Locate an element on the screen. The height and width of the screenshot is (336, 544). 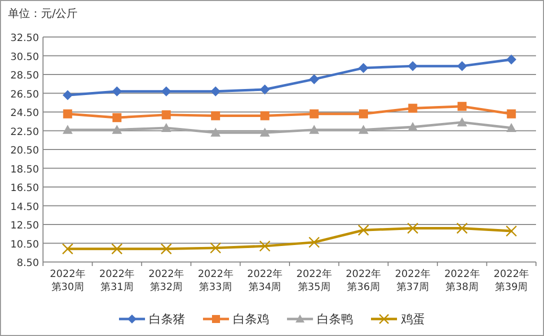
x-tick-label: 2022年第39周 is located at coordinates (512, 280).